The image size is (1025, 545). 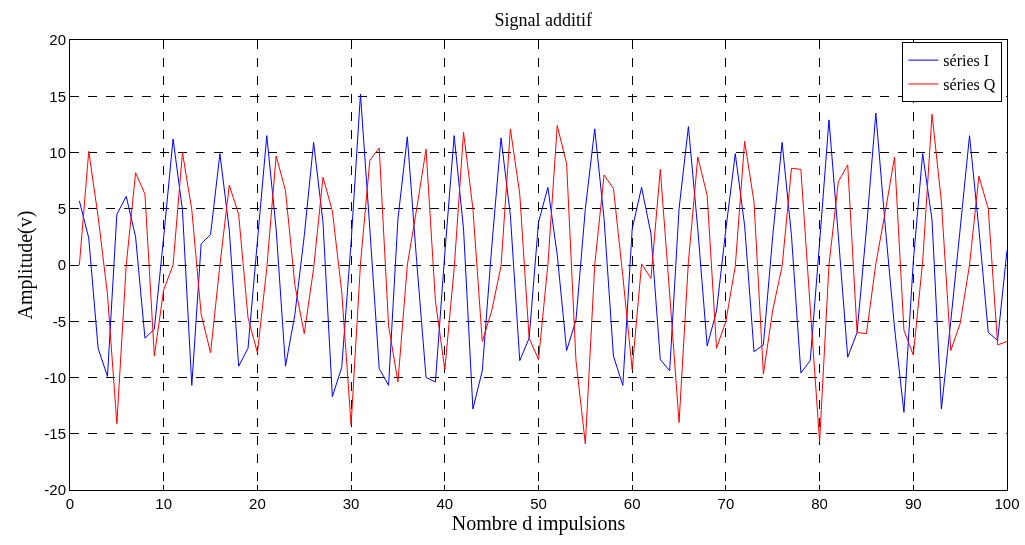 What do you see at coordinates (819, 503) in the screenshot?
I see `x-tick-label: 80` at bounding box center [819, 503].